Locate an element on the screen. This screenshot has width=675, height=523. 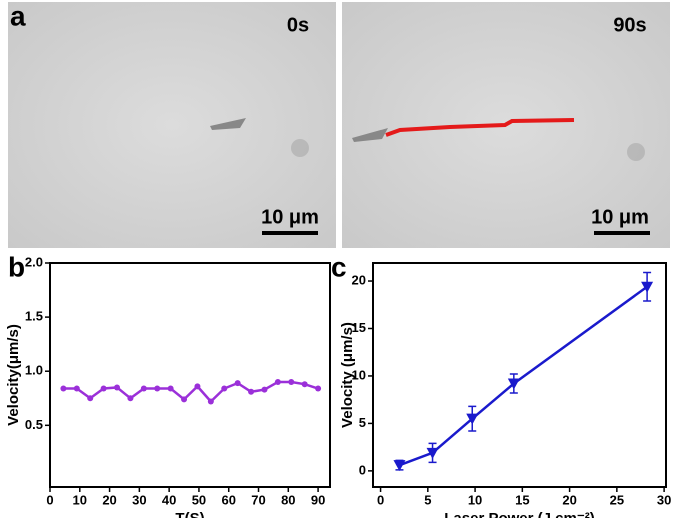
y-tick-label: 1.0 is located at coordinates (34, 370).